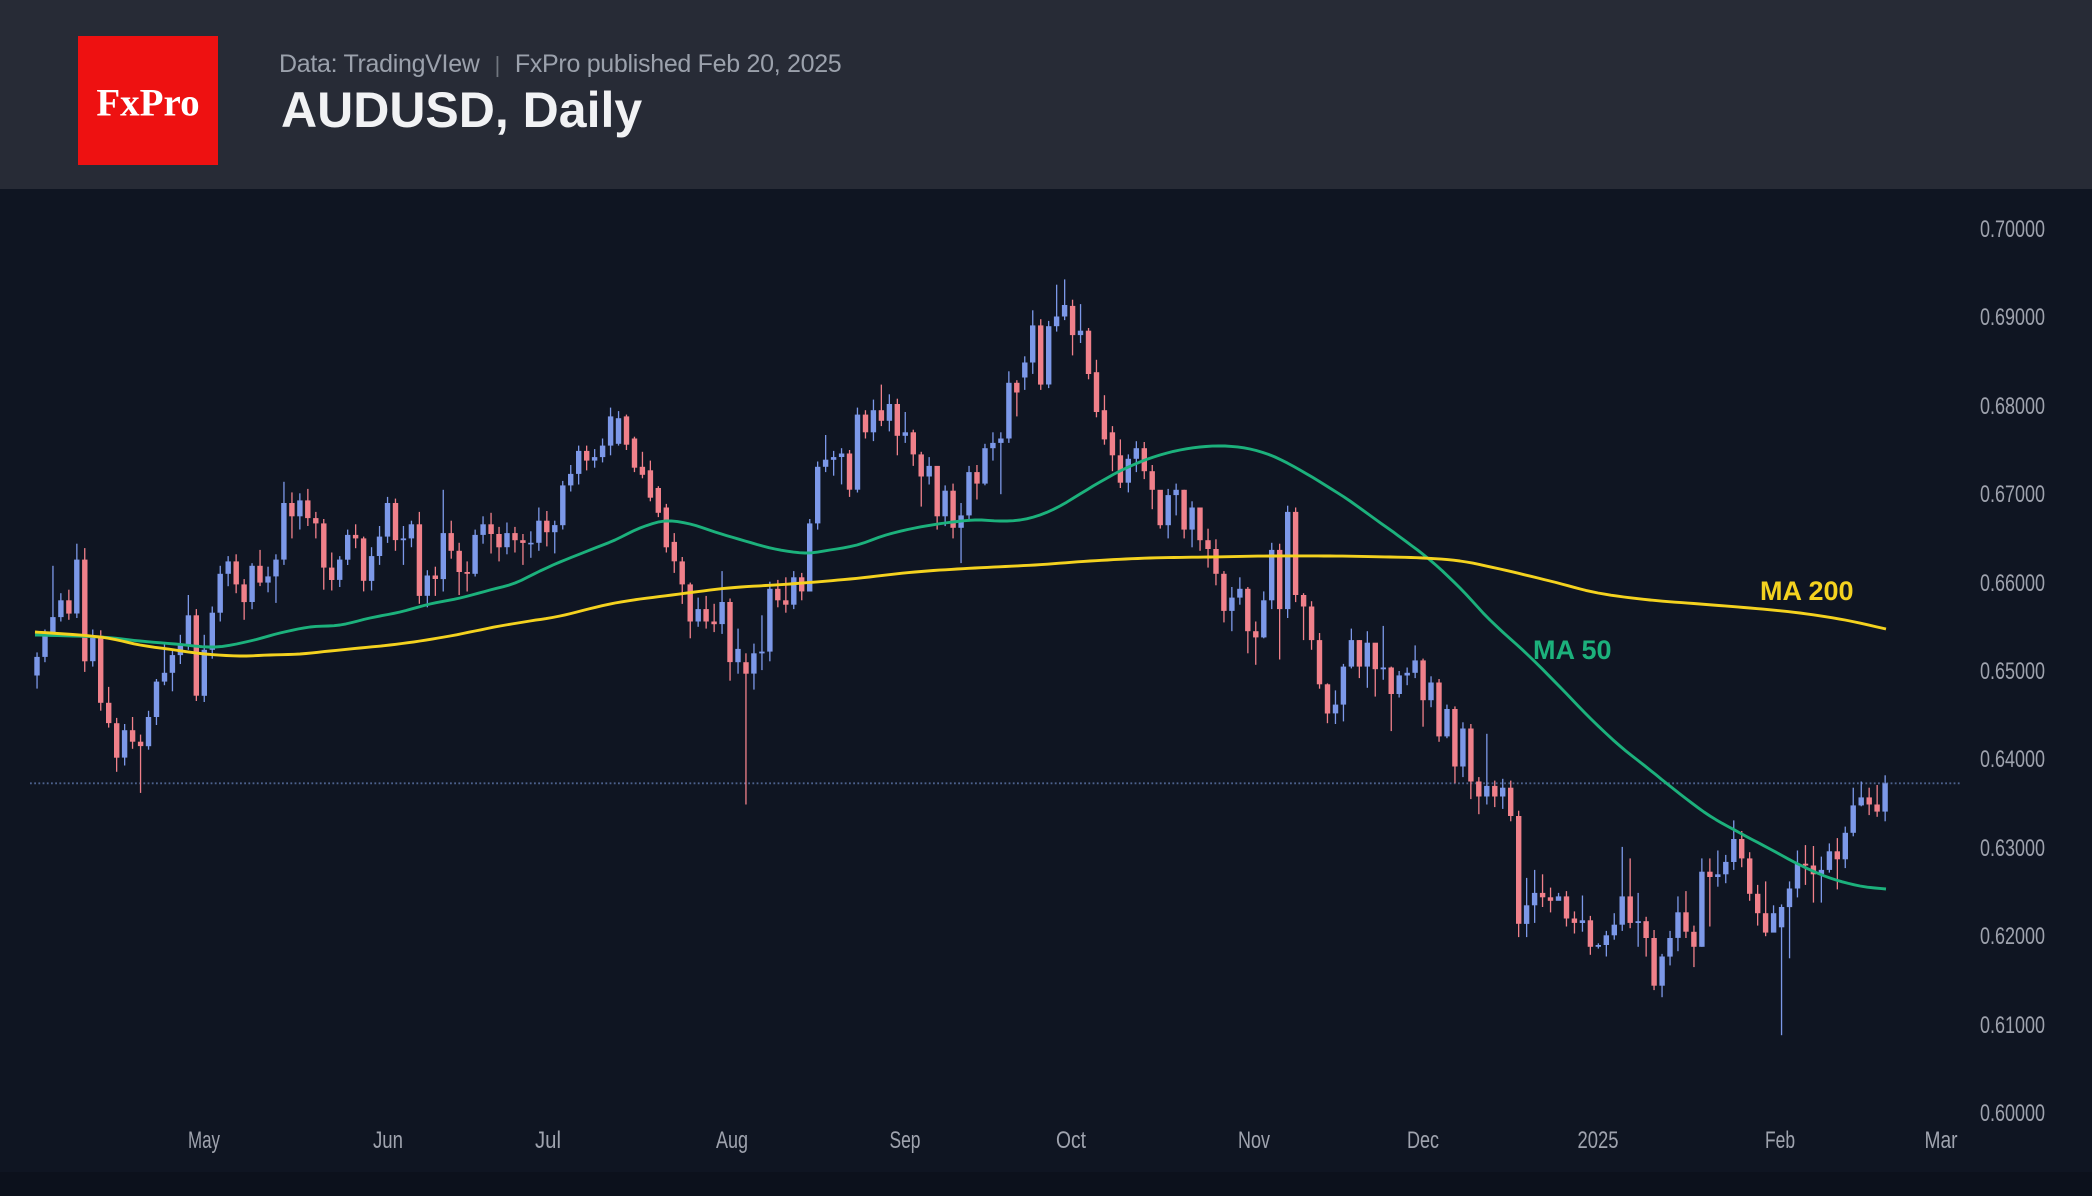 The height and width of the screenshot is (1196, 2092). What do you see at coordinates (2012, 936) in the screenshot?
I see `svg-text: 0.62000` at bounding box center [2012, 936].